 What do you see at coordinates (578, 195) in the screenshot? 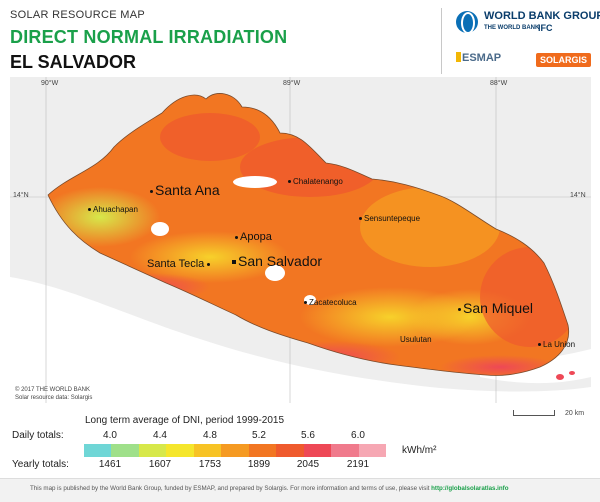
I see `grid-label-14n-right: 14°N` at bounding box center [578, 195].